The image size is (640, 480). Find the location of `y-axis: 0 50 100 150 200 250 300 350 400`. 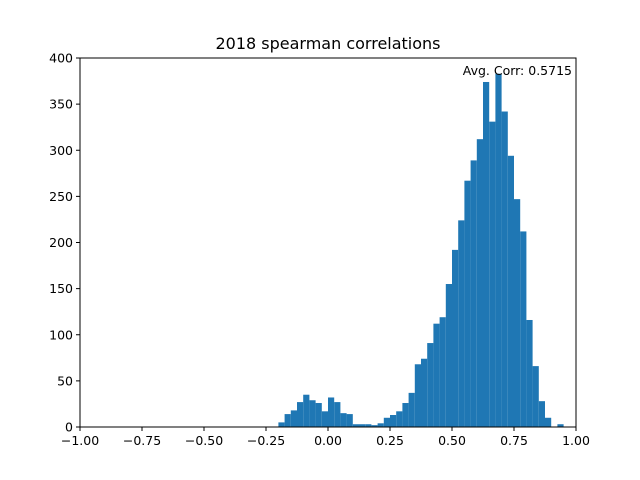

y-axis: 0 50 100 150 200 250 300 350 400 is located at coordinates (64, 243).